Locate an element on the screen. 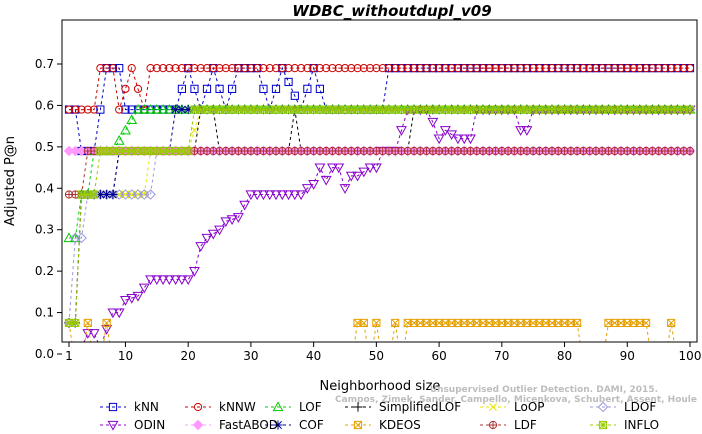 This screenshot has height=434, width=702. legend-label: LOF is located at coordinates (310, 407).